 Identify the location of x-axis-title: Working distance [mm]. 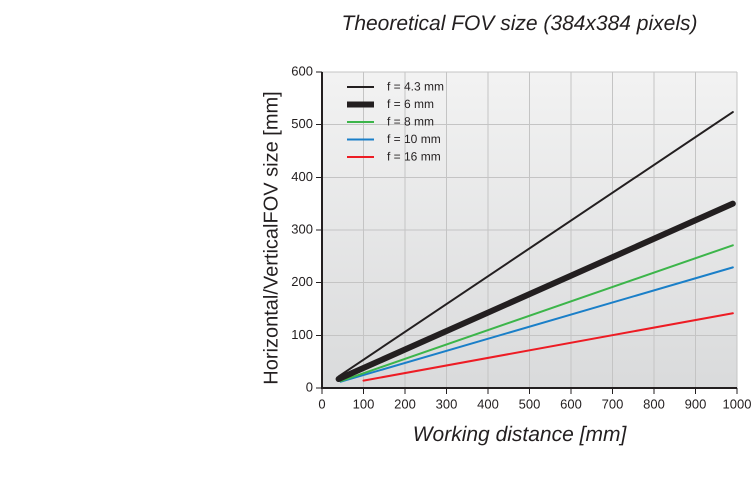
(520, 434).